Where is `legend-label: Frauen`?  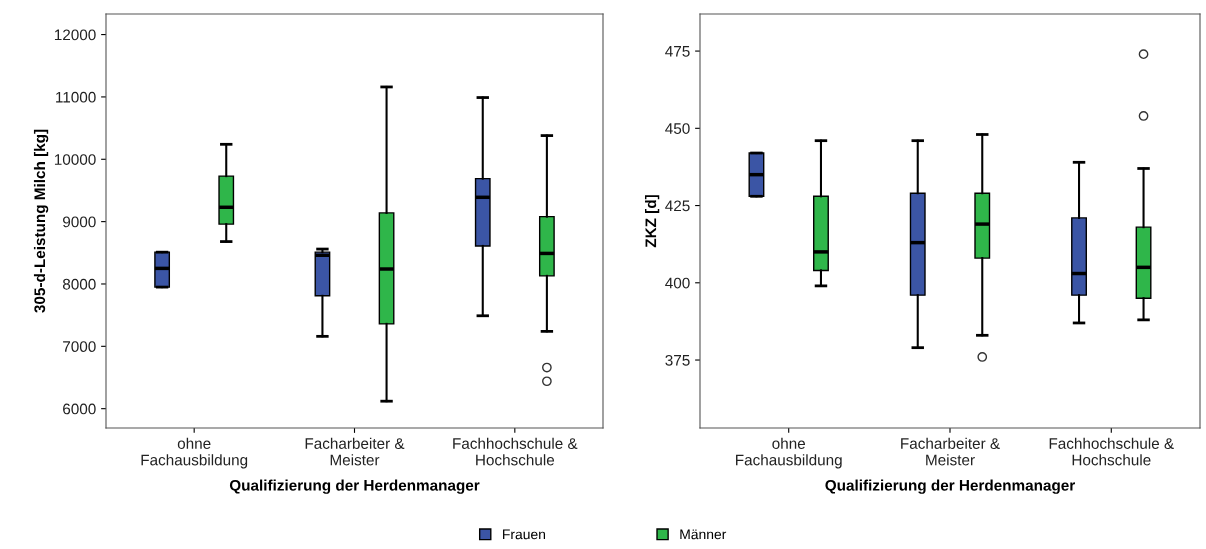
legend-label: Frauen is located at coordinates (524, 534).